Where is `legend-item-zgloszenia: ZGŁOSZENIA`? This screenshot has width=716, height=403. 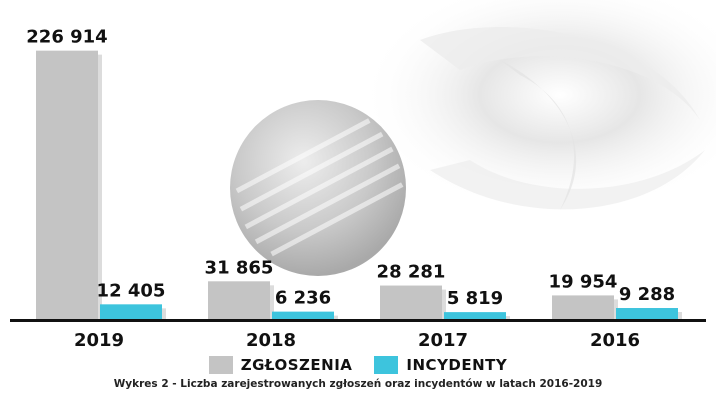
legend-item-zgloszenia: ZGŁOSZENIA is located at coordinates (280, 365).